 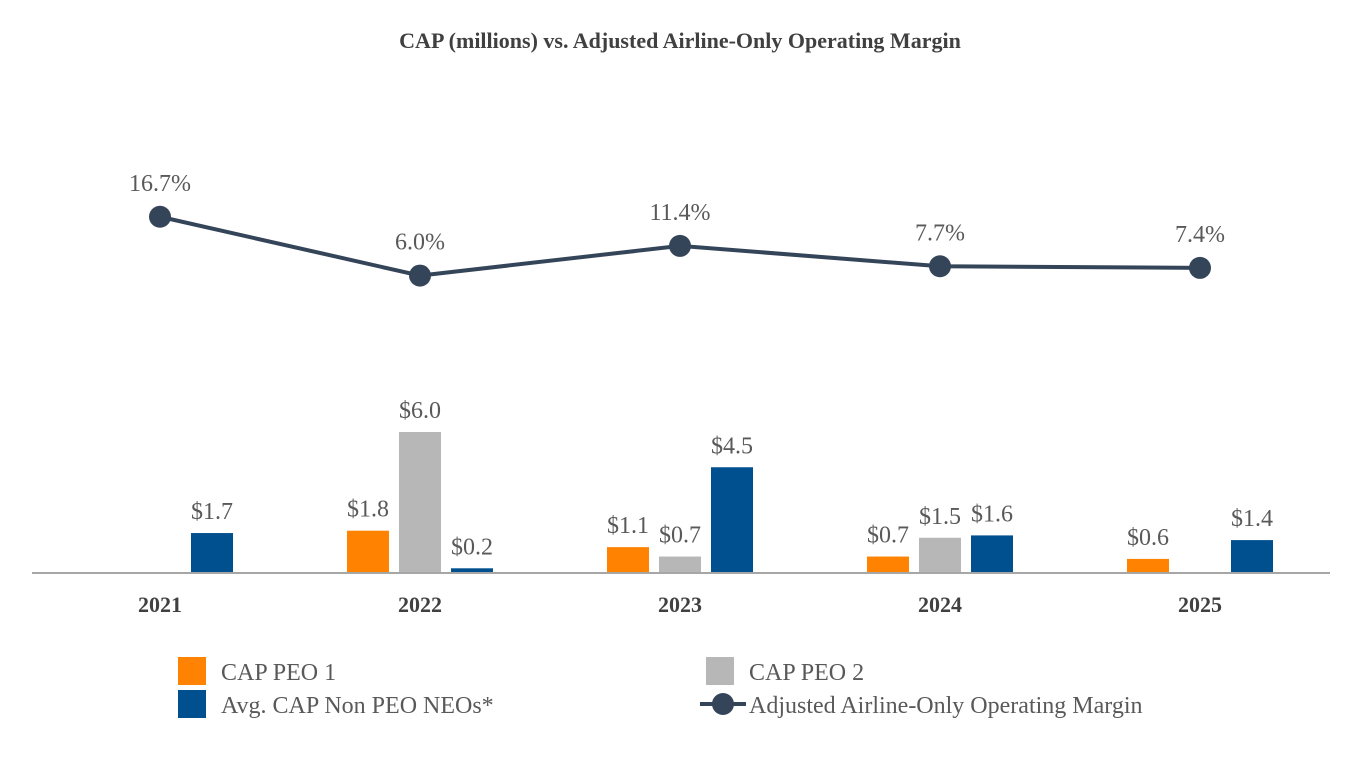 I want to click on data-label-cap-peo-2-2023: $0.7, so click(x=680, y=536).